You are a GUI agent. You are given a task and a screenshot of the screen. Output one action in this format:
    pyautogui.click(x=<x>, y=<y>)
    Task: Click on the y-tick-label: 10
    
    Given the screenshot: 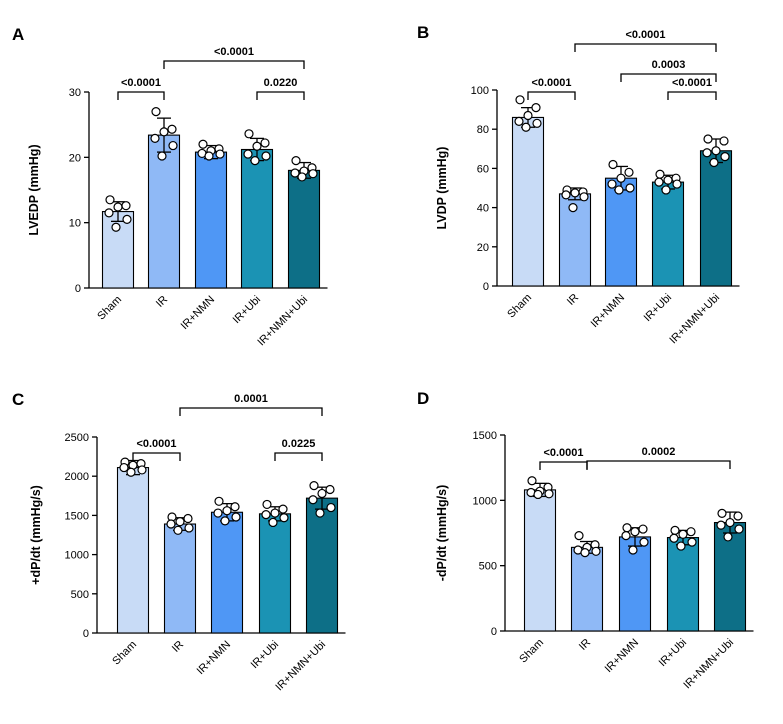 What is the action you would take?
    pyautogui.click(x=75, y=224)
    